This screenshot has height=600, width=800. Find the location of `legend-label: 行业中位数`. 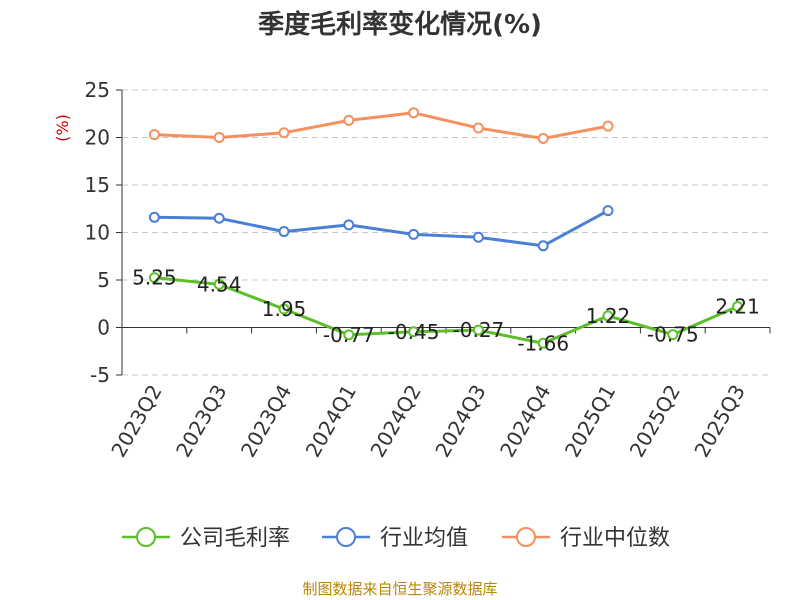

legend-label: 行业中位数 is located at coordinates (615, 538).